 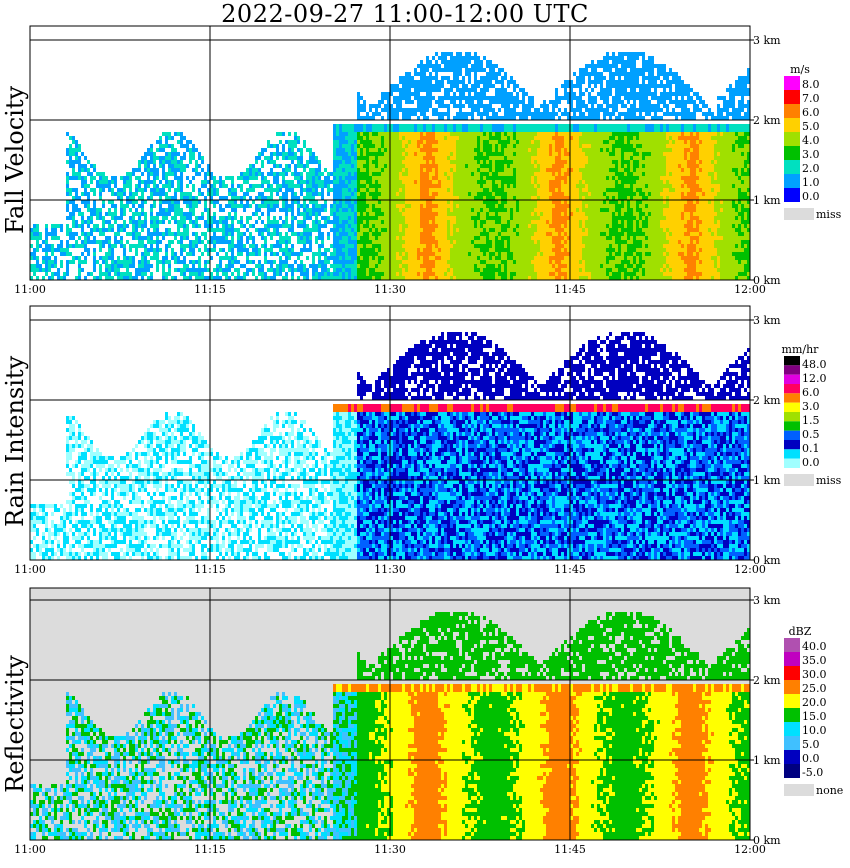 I want to click on legend-level: 35.0, so click(x=814, y=660).